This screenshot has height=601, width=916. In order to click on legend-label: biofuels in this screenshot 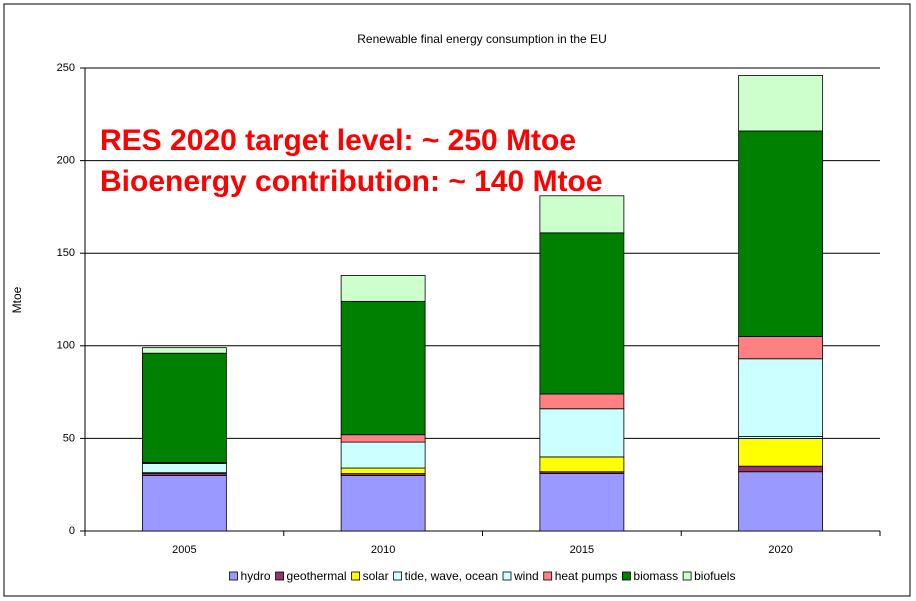, I will do `click(714, 576)`.